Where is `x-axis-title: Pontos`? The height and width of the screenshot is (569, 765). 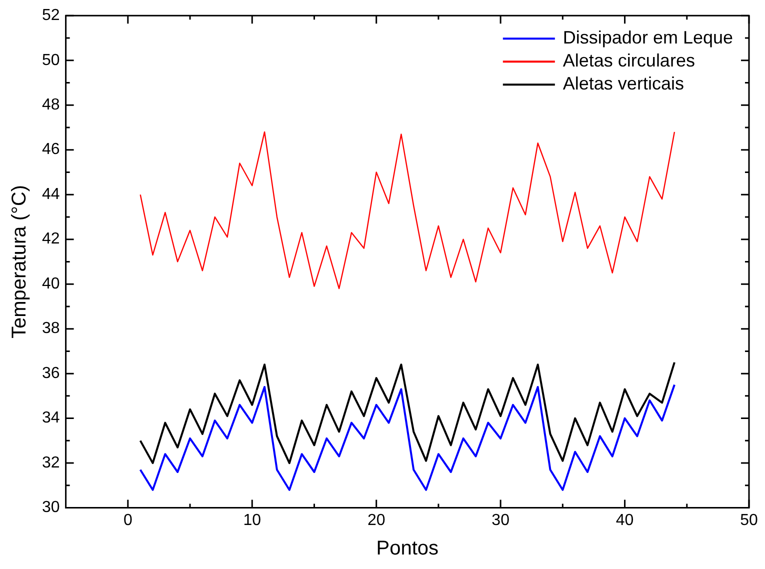
x-axis-title: Pontos is located at coordinates (407, 549).